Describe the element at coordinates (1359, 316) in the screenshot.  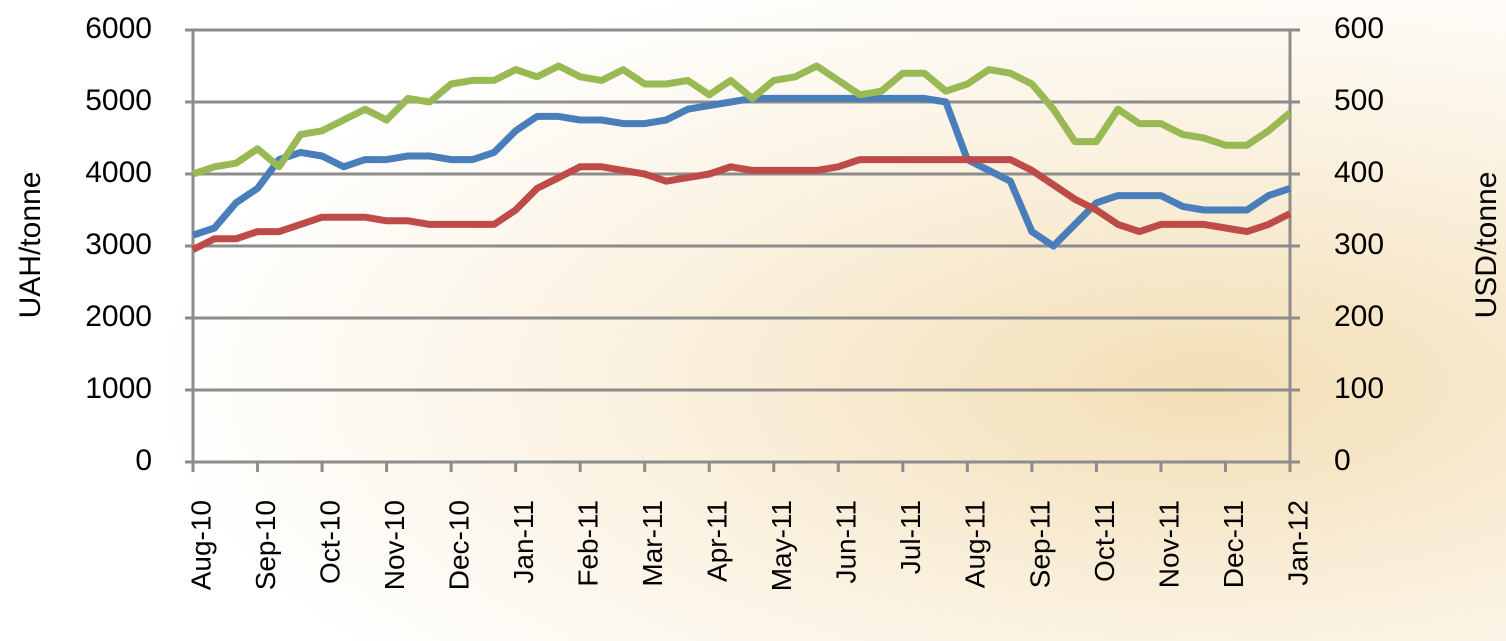
I see `y2-tick-label: 200` at that location.